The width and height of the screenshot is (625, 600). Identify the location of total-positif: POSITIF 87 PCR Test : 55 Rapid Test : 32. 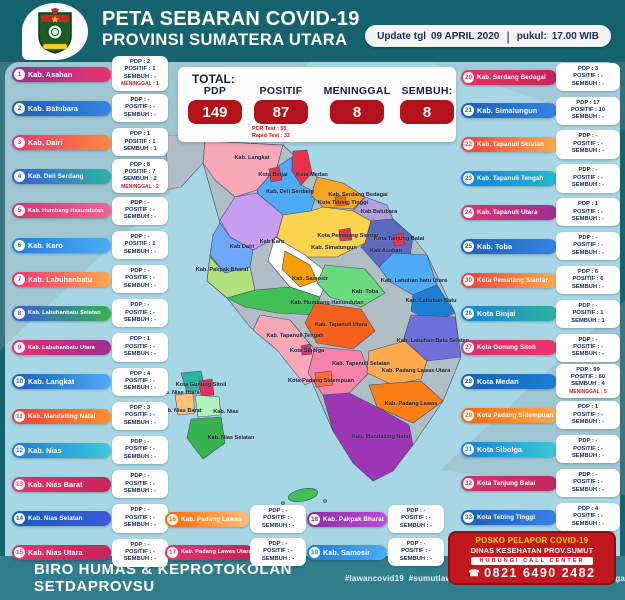
(281, 112).